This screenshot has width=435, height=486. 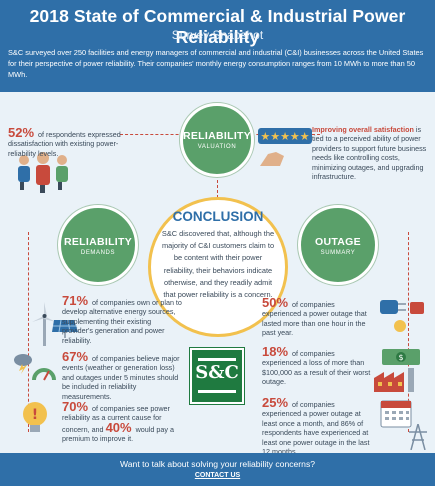 What do you see at coordinates (217, 179) in the screenshot?
I see `connector-line-mid` at bounding box center [217, 179].